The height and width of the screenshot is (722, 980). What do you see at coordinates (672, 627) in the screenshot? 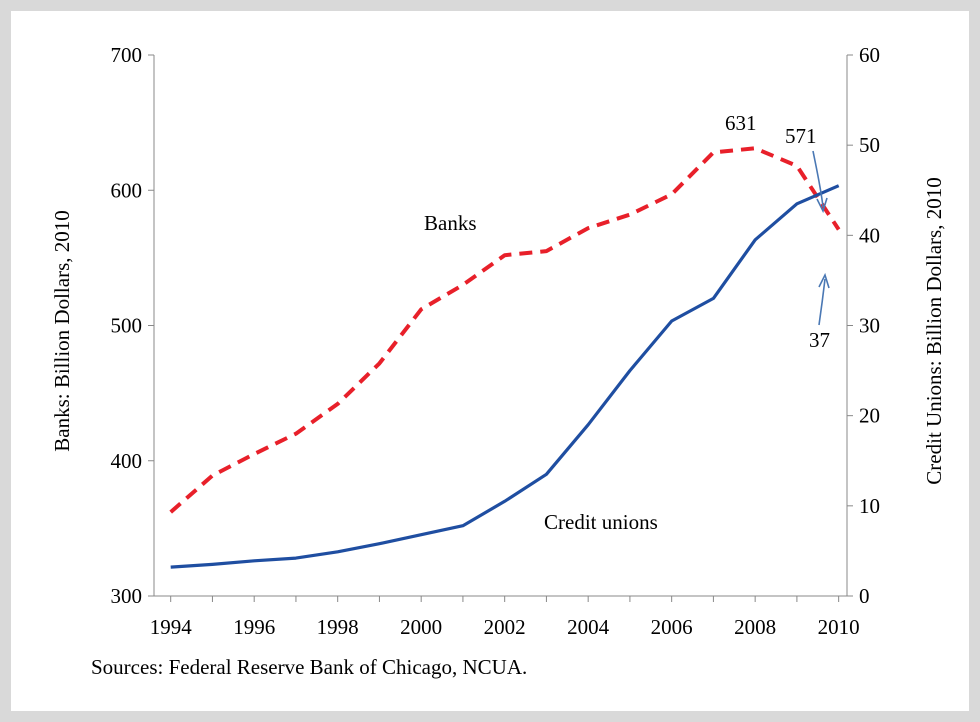
I see `x-tick-label: 2006` at bounding box center [672, 627].